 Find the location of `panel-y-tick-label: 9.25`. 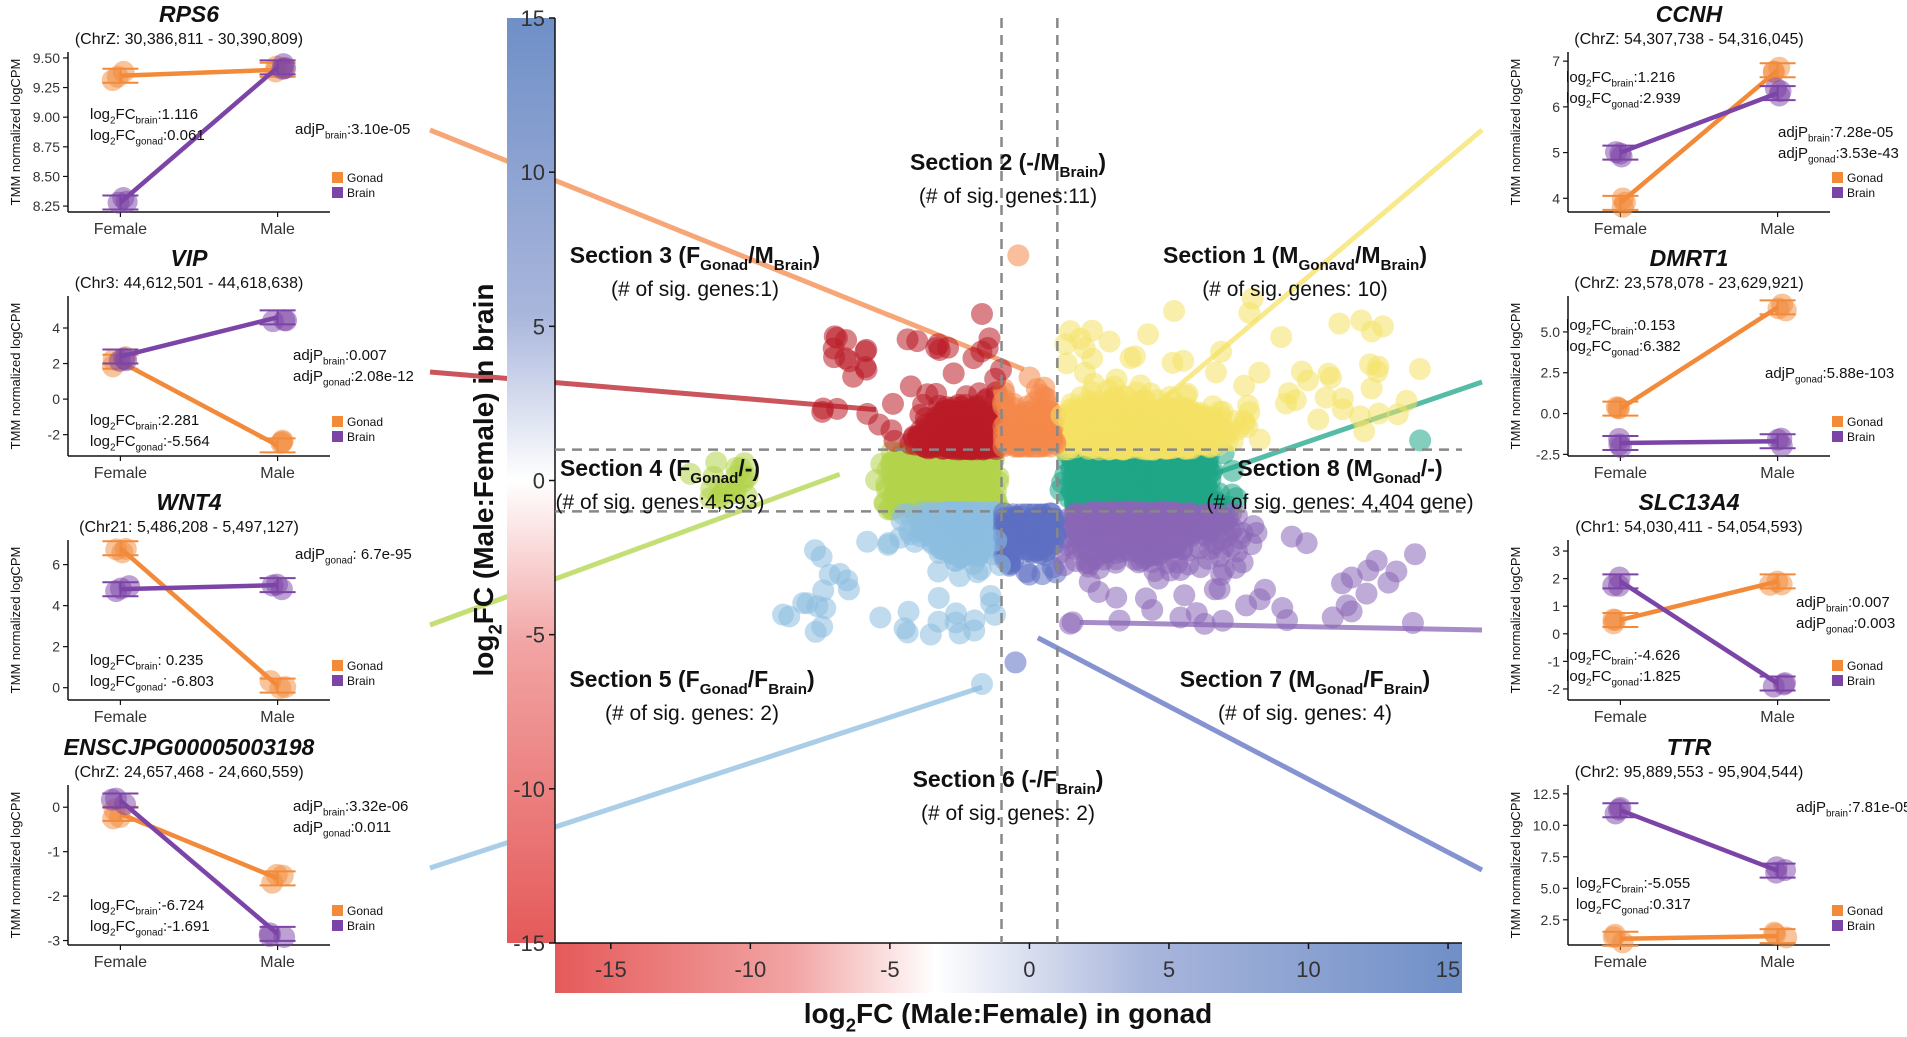

panel-y-tick-label: 9.25 is located at coordinates (46, 88).